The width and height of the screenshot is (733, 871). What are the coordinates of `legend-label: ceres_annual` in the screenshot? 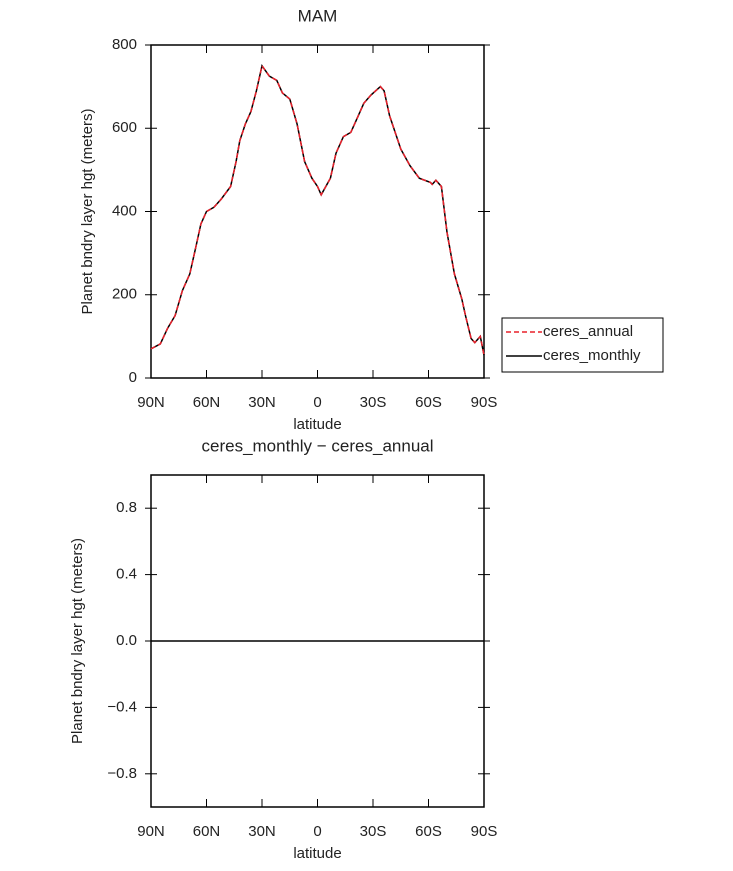 It's located at (588, 331).